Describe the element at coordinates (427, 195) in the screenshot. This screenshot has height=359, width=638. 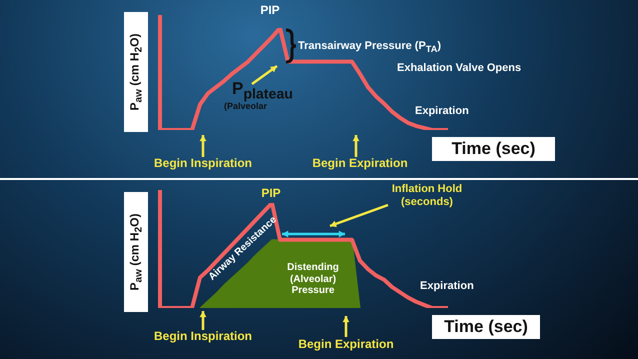
I see `annotation: Inflation Hold (seconds)` at that location.